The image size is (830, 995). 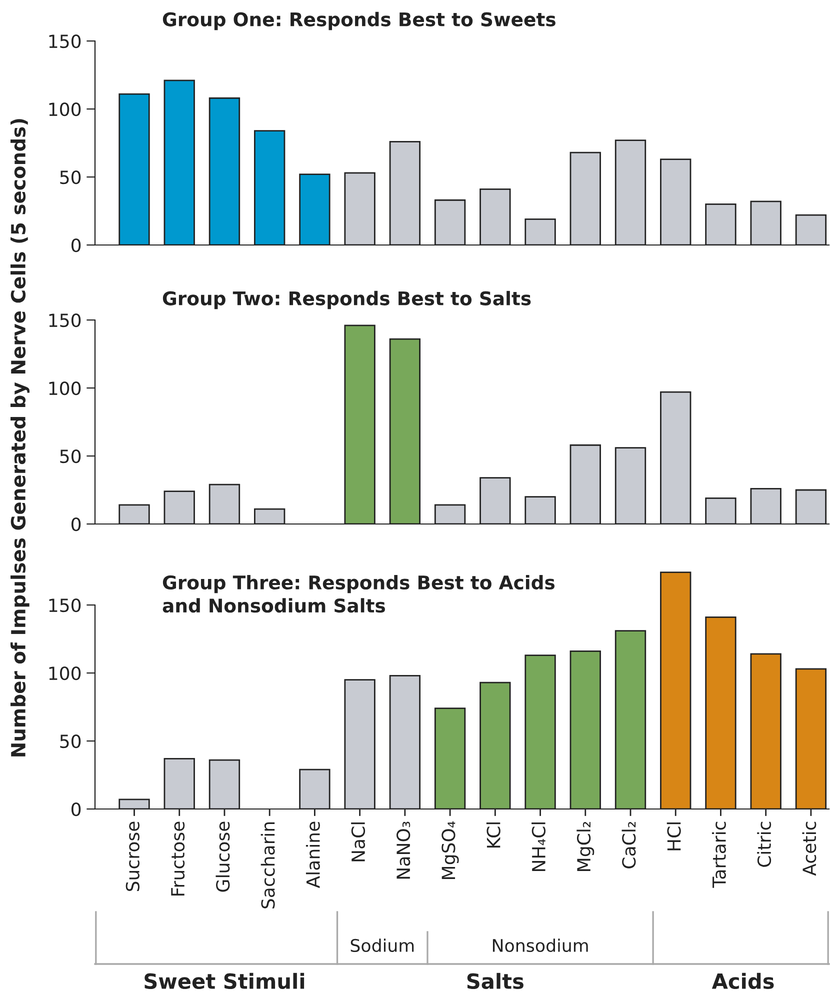 What do you see at coordinates (539, 846) in the screenshot?
I see `x-tick-label: NH₄Cl` at bounding box center [539, 846].